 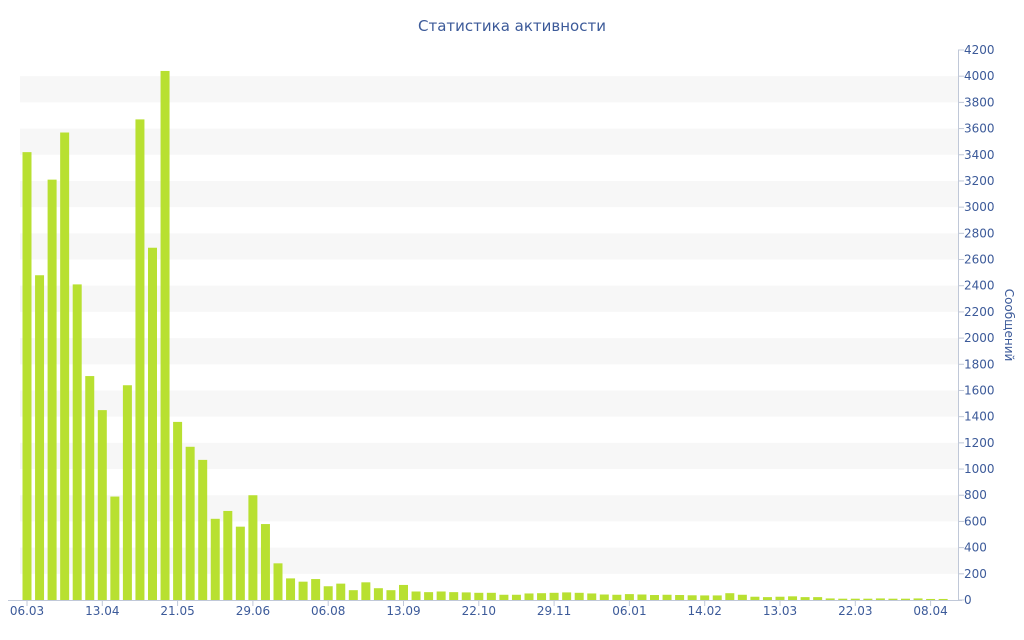 What do you see at coordinates (177, 611) in the screenshot?
I see `x-tick-label: 21.05` at bounding box center [177, 611].